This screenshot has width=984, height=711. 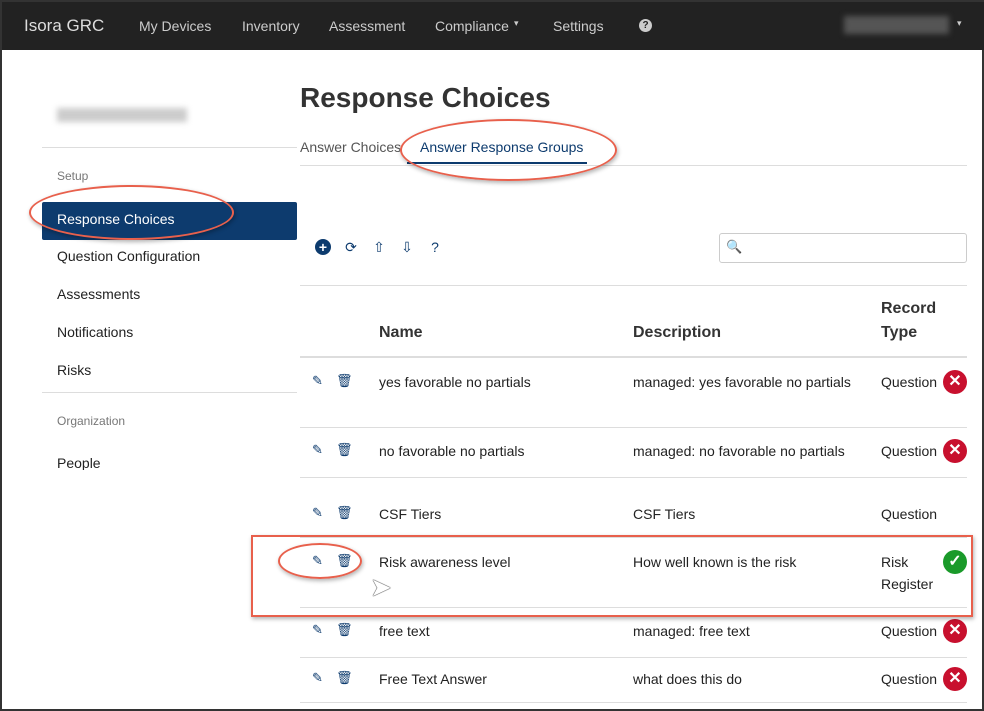 I want to click on search-input: 🔍, so click(x=843, y=248).